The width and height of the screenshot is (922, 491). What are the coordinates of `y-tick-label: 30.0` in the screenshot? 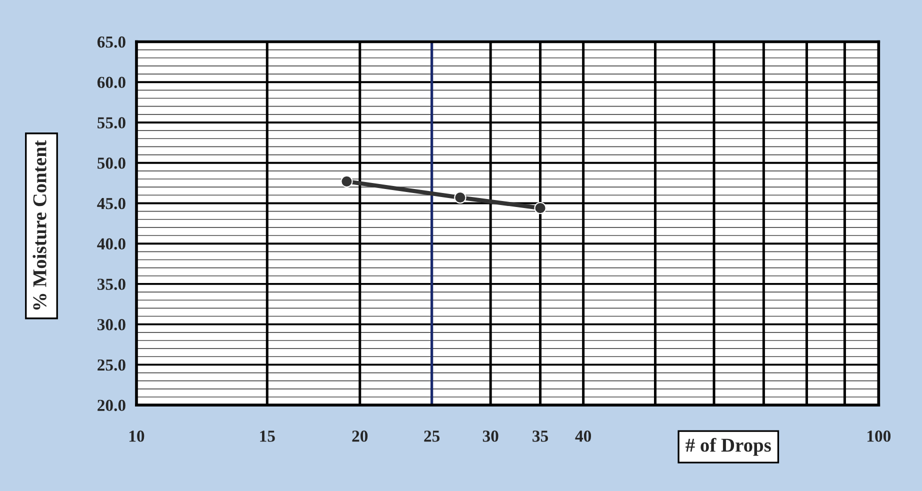 It's located at (112, 324).